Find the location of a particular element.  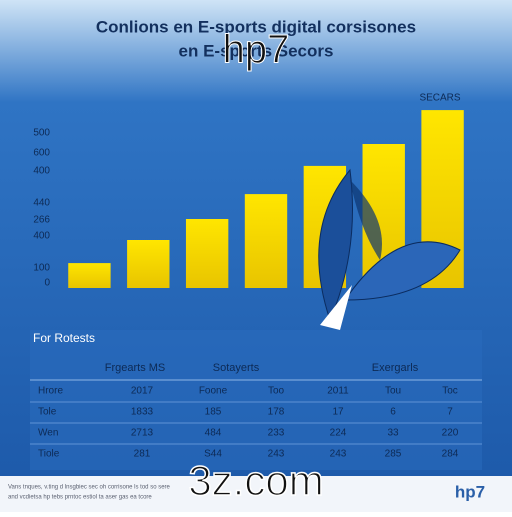

table-cell: 284 is located at coordinates (450, 454).